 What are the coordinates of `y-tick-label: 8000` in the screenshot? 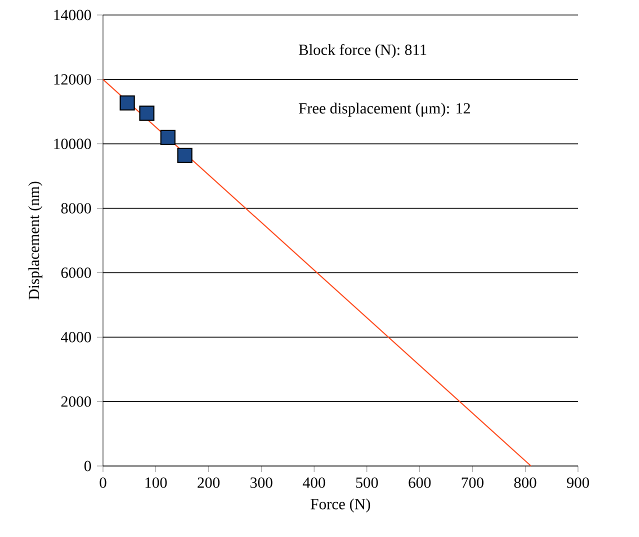 It's located at (76, 208).